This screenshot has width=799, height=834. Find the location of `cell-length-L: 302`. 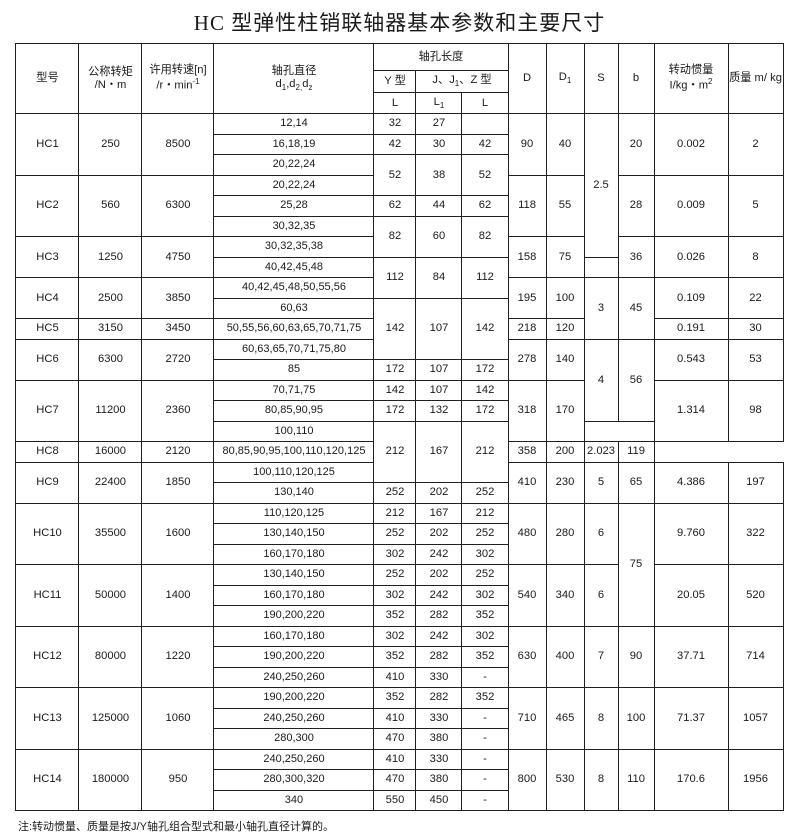

cell-length-L: 302 is located at coordinates (395, 554).